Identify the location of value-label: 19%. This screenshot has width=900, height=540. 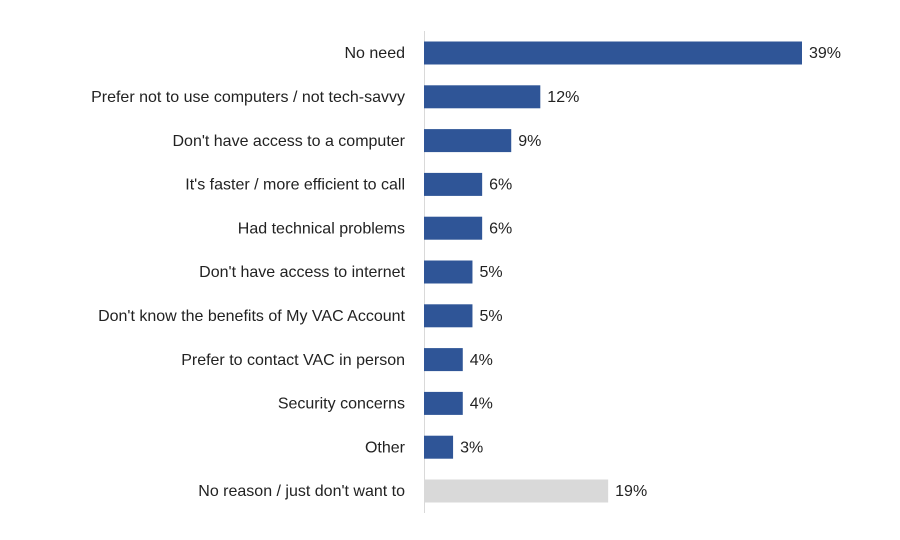
(631, 491).